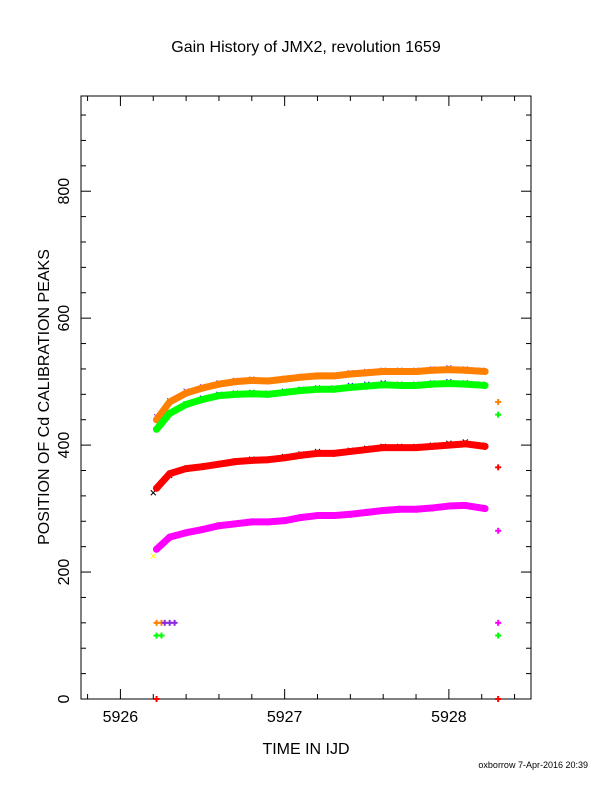 This screenshot has width=612, height=792. Describe the element at coordinates (64, 445) in the screenshot. I see `y-tick-label: 400` at that location.